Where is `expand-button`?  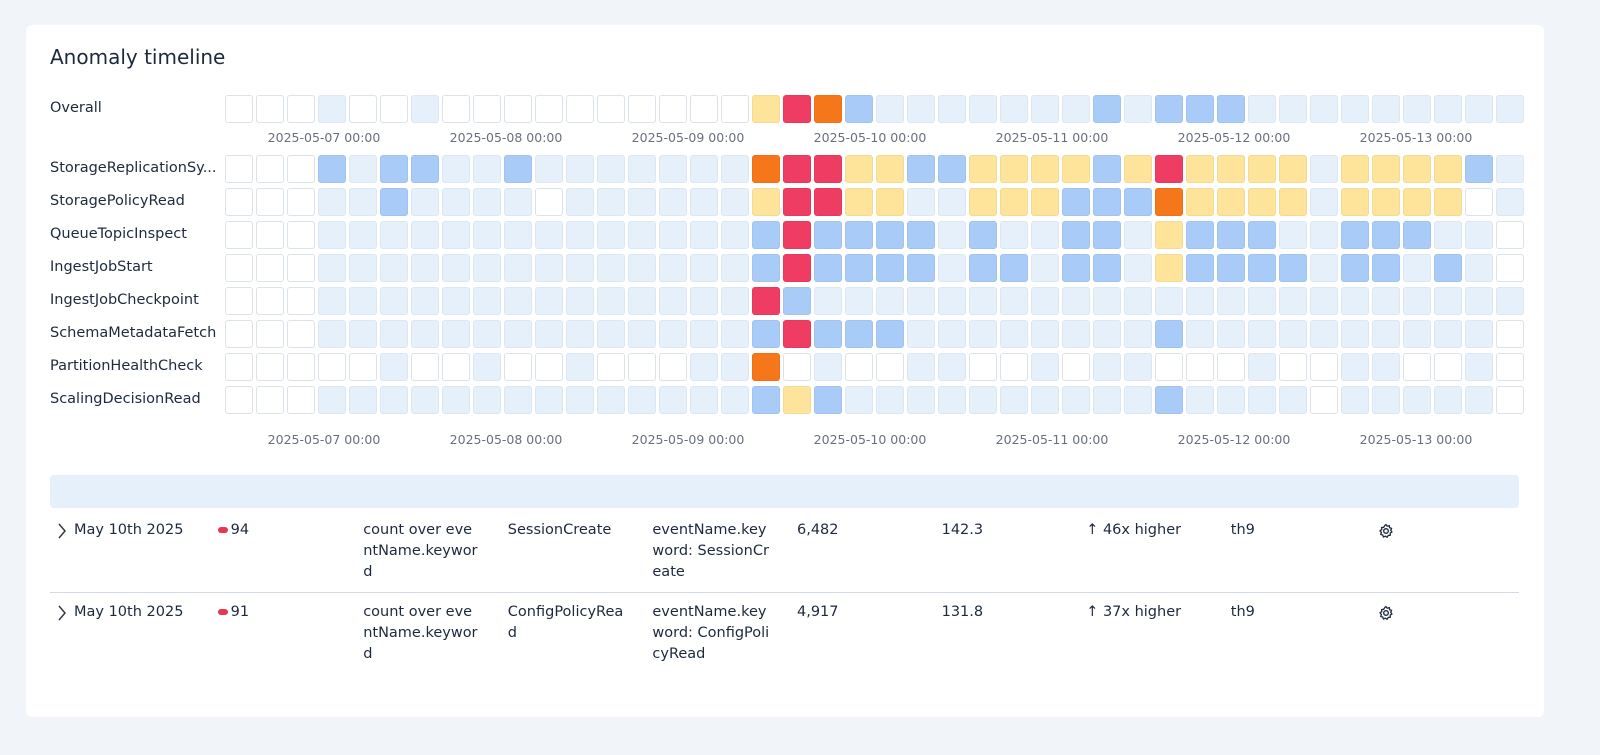
expand-button is located at coordinates (62, 613).